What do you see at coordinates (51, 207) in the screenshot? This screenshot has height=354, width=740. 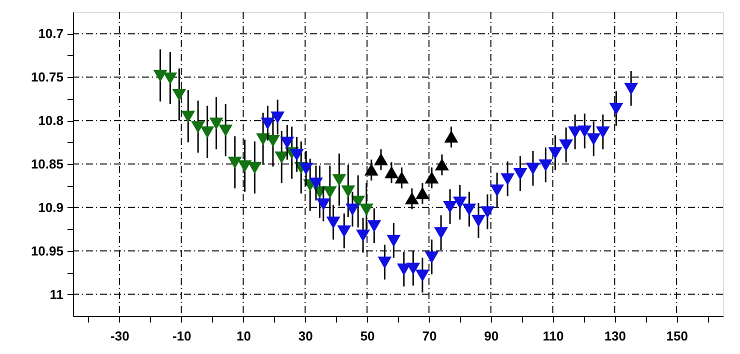 I see `y-tick-label: 10.9` at bounding box center [51, 207].